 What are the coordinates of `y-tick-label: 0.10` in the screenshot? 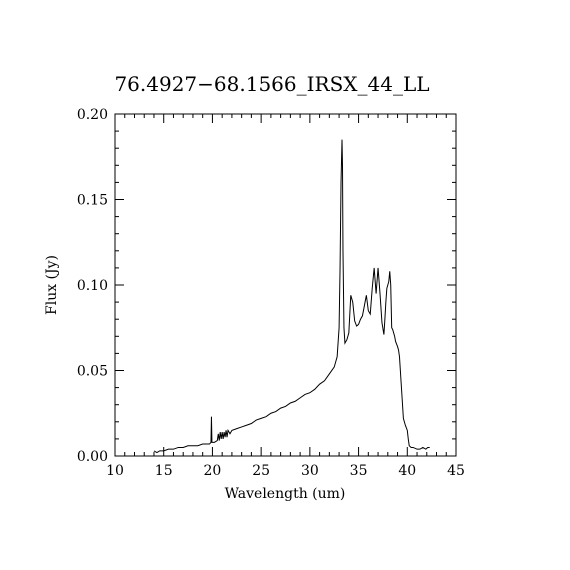 It's located at (92, 286).